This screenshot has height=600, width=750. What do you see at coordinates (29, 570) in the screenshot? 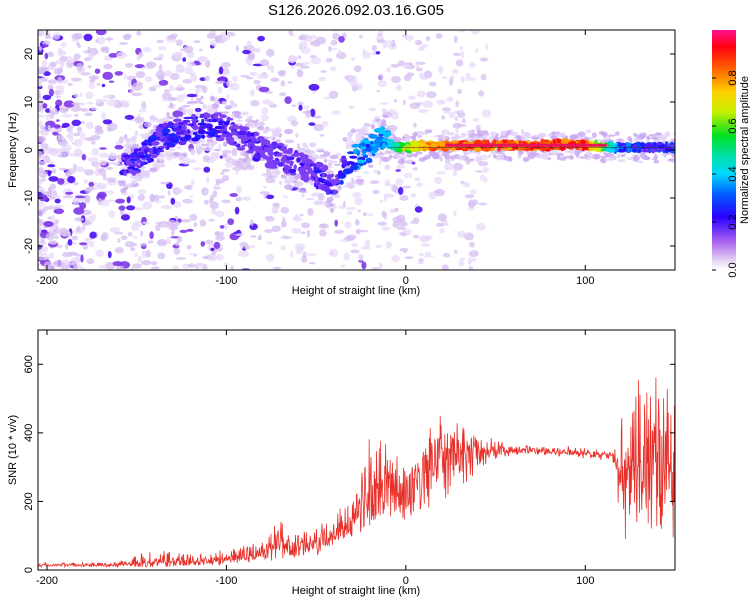
I see `y-tick-label: 0` at bounding box center [29, 570].